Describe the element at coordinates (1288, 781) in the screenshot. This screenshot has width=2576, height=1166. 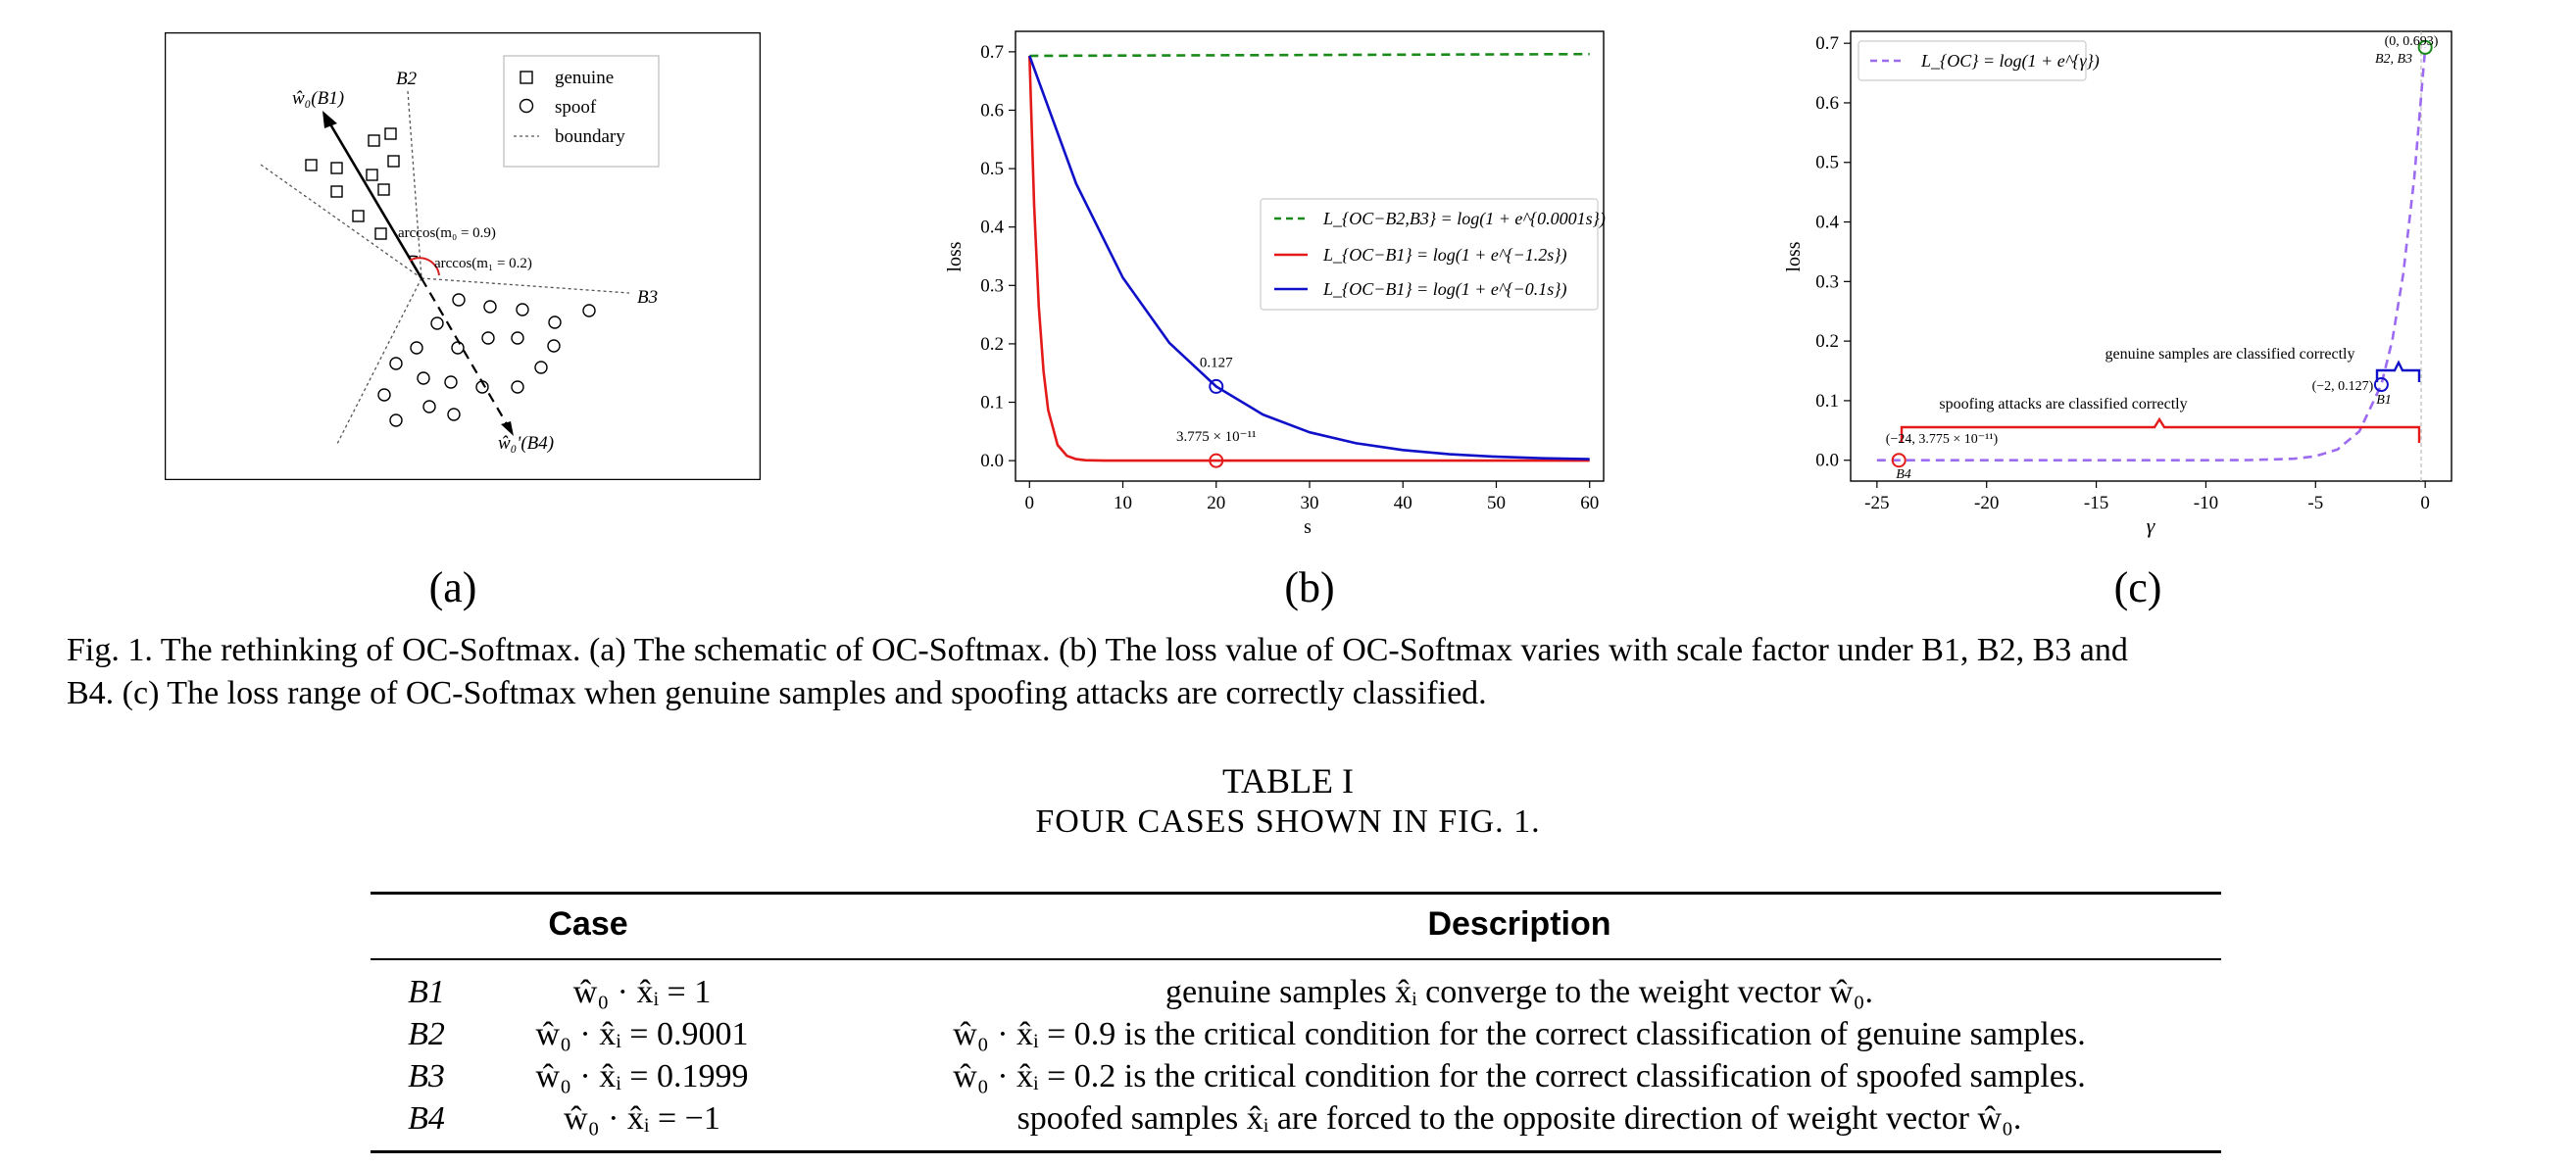
I see `table-title: TABLE I` at that location.